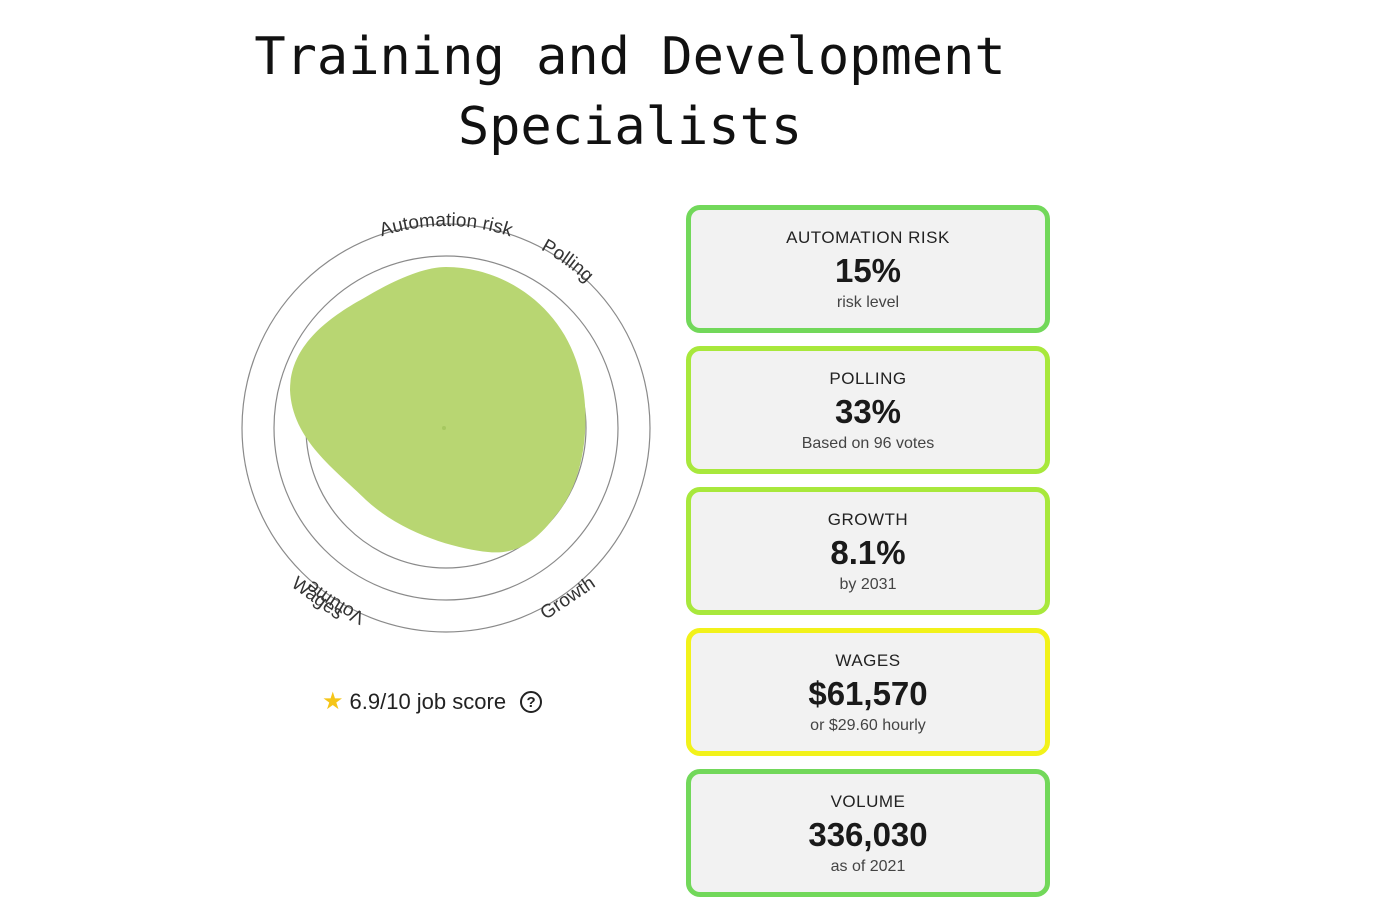 This screenshot has width=1392, height=910. I want to click on card-label: VOLUME, so click(868, 801).